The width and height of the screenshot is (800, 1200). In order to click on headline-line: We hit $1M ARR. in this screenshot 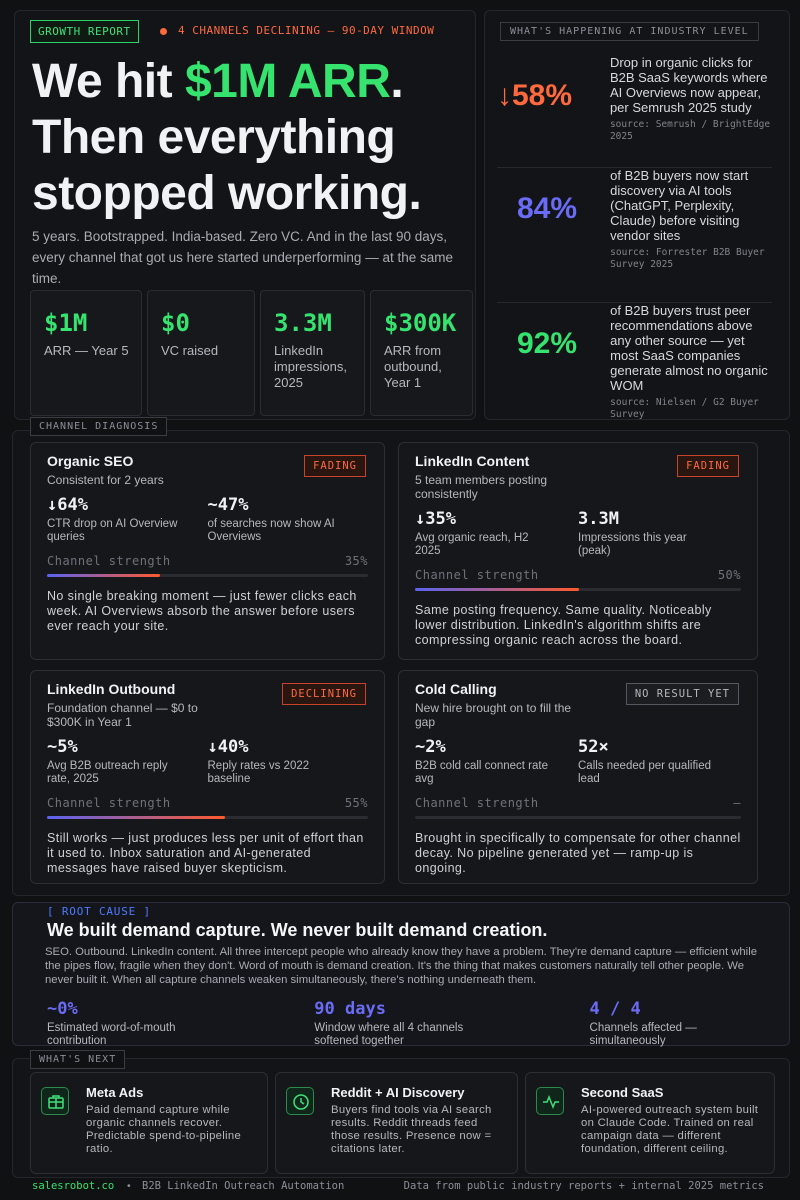, I will do `click(226, 82)`.